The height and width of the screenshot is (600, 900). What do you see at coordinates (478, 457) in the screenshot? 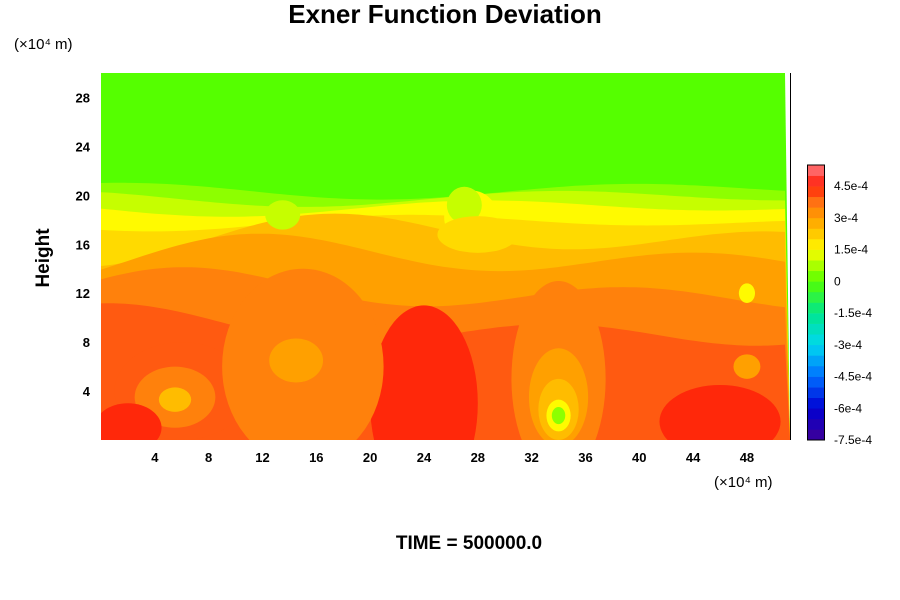
I see `x-tick-label: 28` at bounding box center [478, 457].